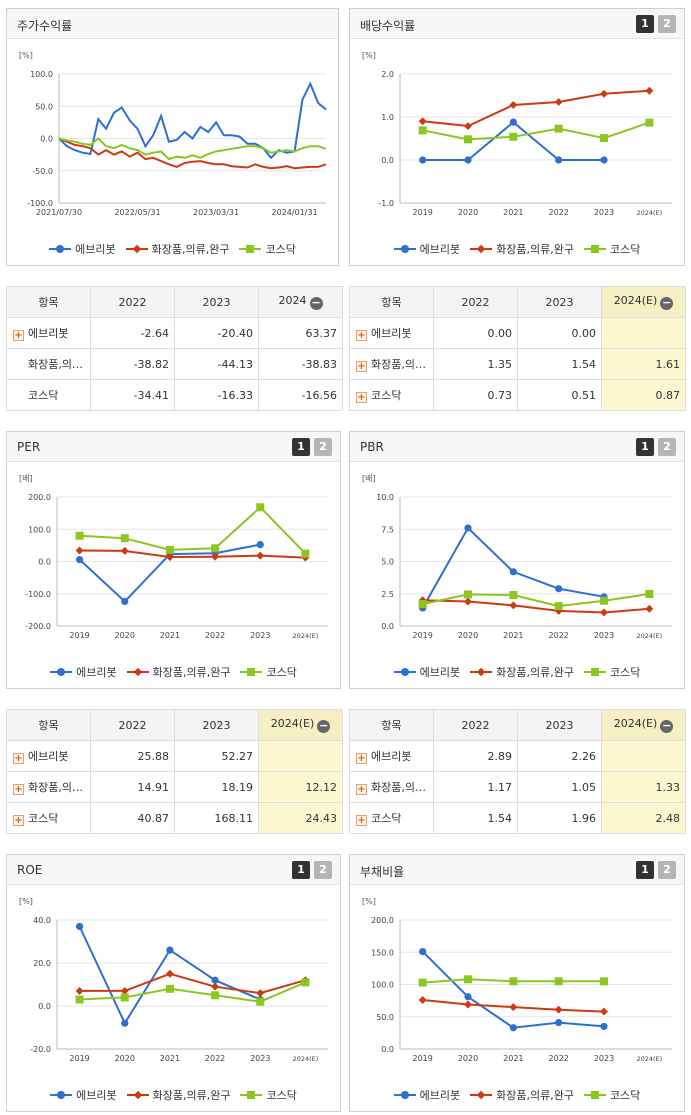 The image size is (691, 1115). What do you see at coordinates (369, 478) in the screenshot?
I see `unit-label: [배]` at bounding box center [369, 478].